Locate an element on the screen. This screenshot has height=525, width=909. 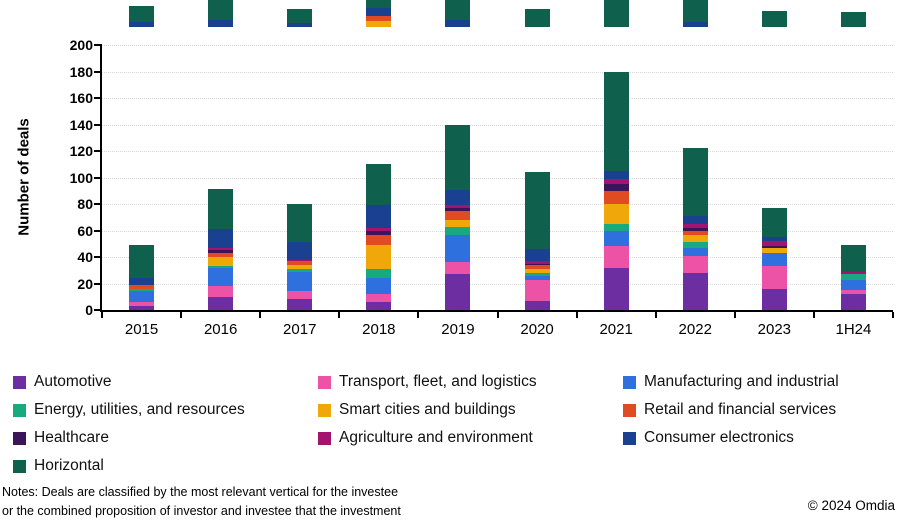
legend-item-horizontal: Horizontal is located at coordinates (165, 466).